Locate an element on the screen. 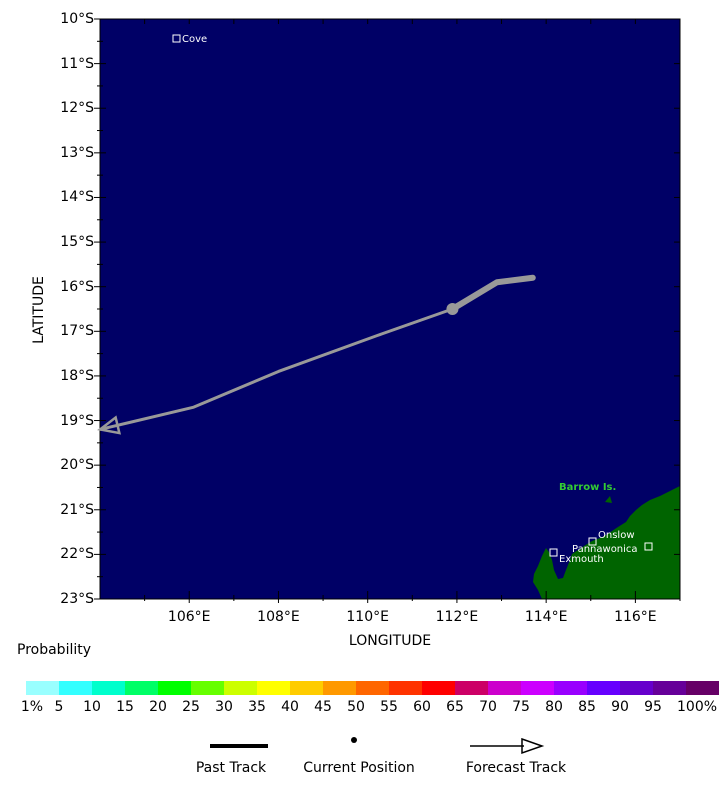  longitude-tick-label: 108°E is located at coordinates (278, 617).